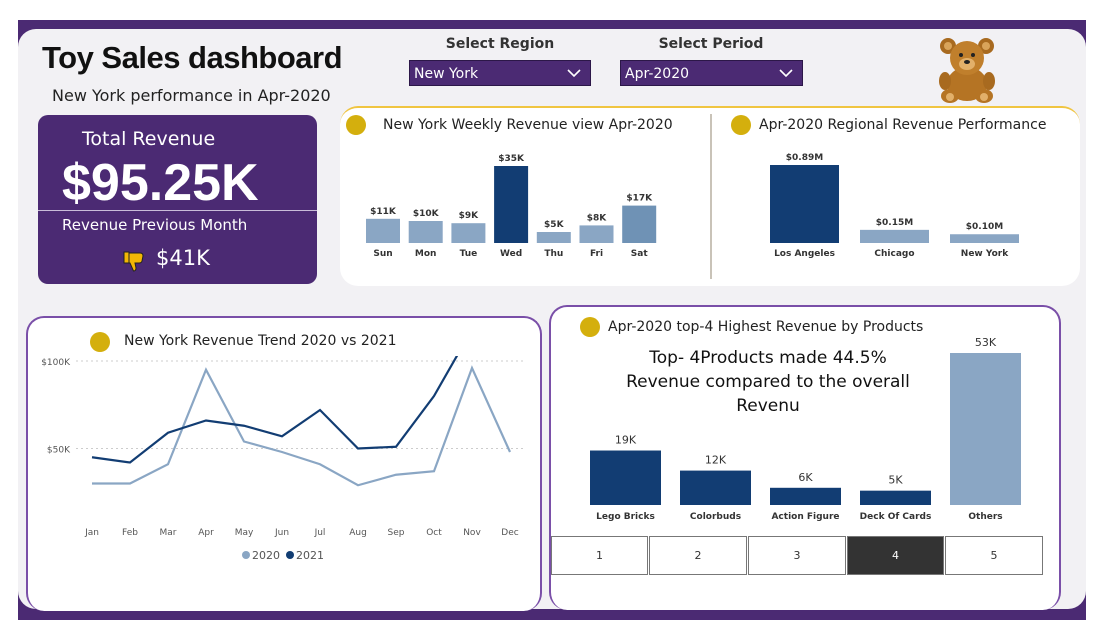 The width and height of the screenshot is (1105, 642). What do you see at coordinates (984, 227) in the screenshot?
I see `data-label: $0.10M` at bounding box center [984, 227].